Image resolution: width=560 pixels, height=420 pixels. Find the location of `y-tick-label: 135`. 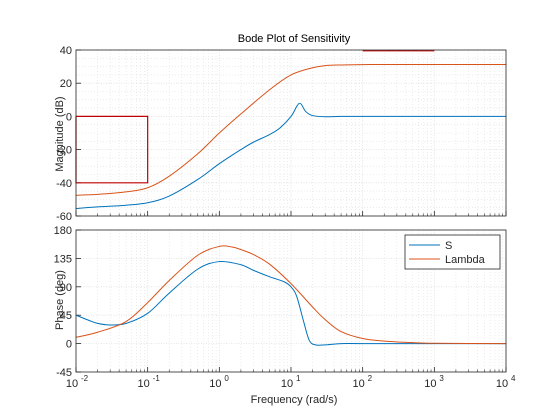

y-tick-label: 135 is located at coordinates (63, 259).